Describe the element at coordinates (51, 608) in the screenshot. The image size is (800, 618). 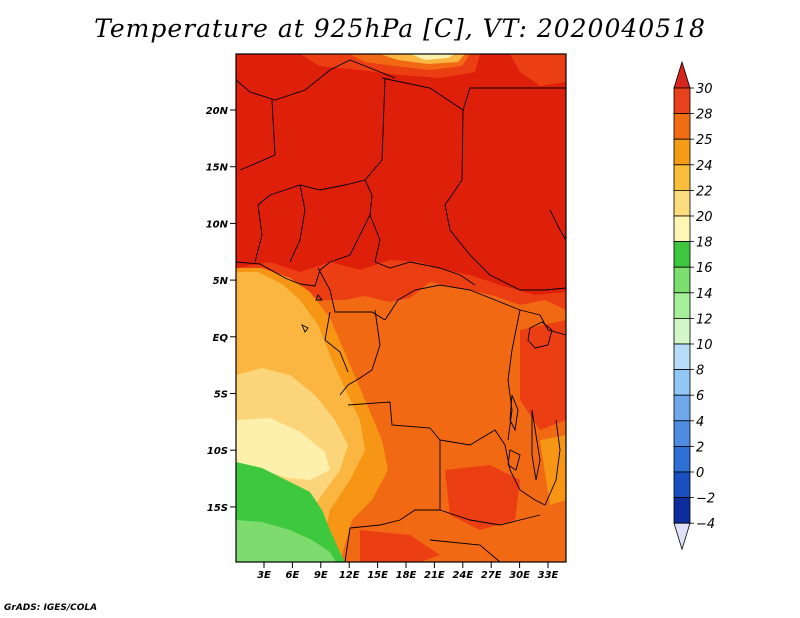
I see `credit-text: GrADS: IGES/COLA` at that location.